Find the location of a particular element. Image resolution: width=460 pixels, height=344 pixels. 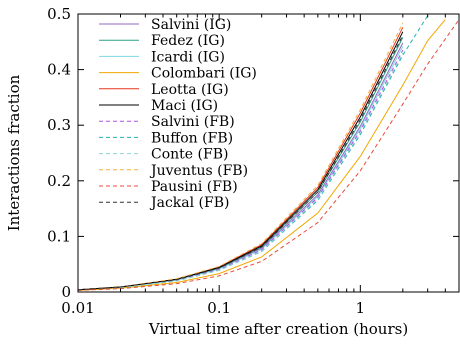

legend-label: Fedez (IG) is located at coordinates (188, 41).